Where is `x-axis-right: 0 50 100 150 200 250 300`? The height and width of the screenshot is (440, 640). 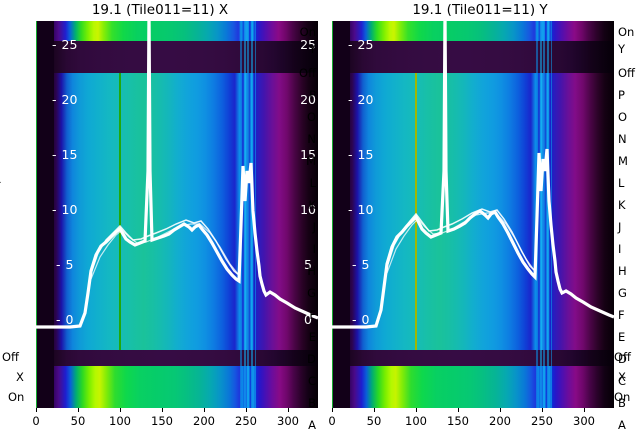
x-axis-right: 0 50 100 150 200 250 300 is located at coordinates (480, 424).